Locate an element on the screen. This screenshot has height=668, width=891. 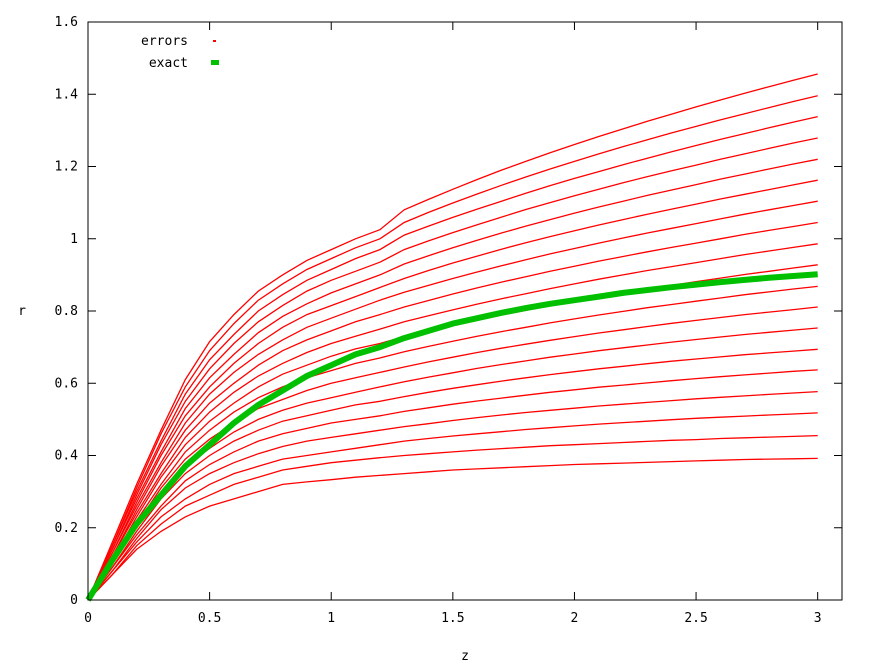
legend-label-errors: errors is located at coordinates (164, 41).